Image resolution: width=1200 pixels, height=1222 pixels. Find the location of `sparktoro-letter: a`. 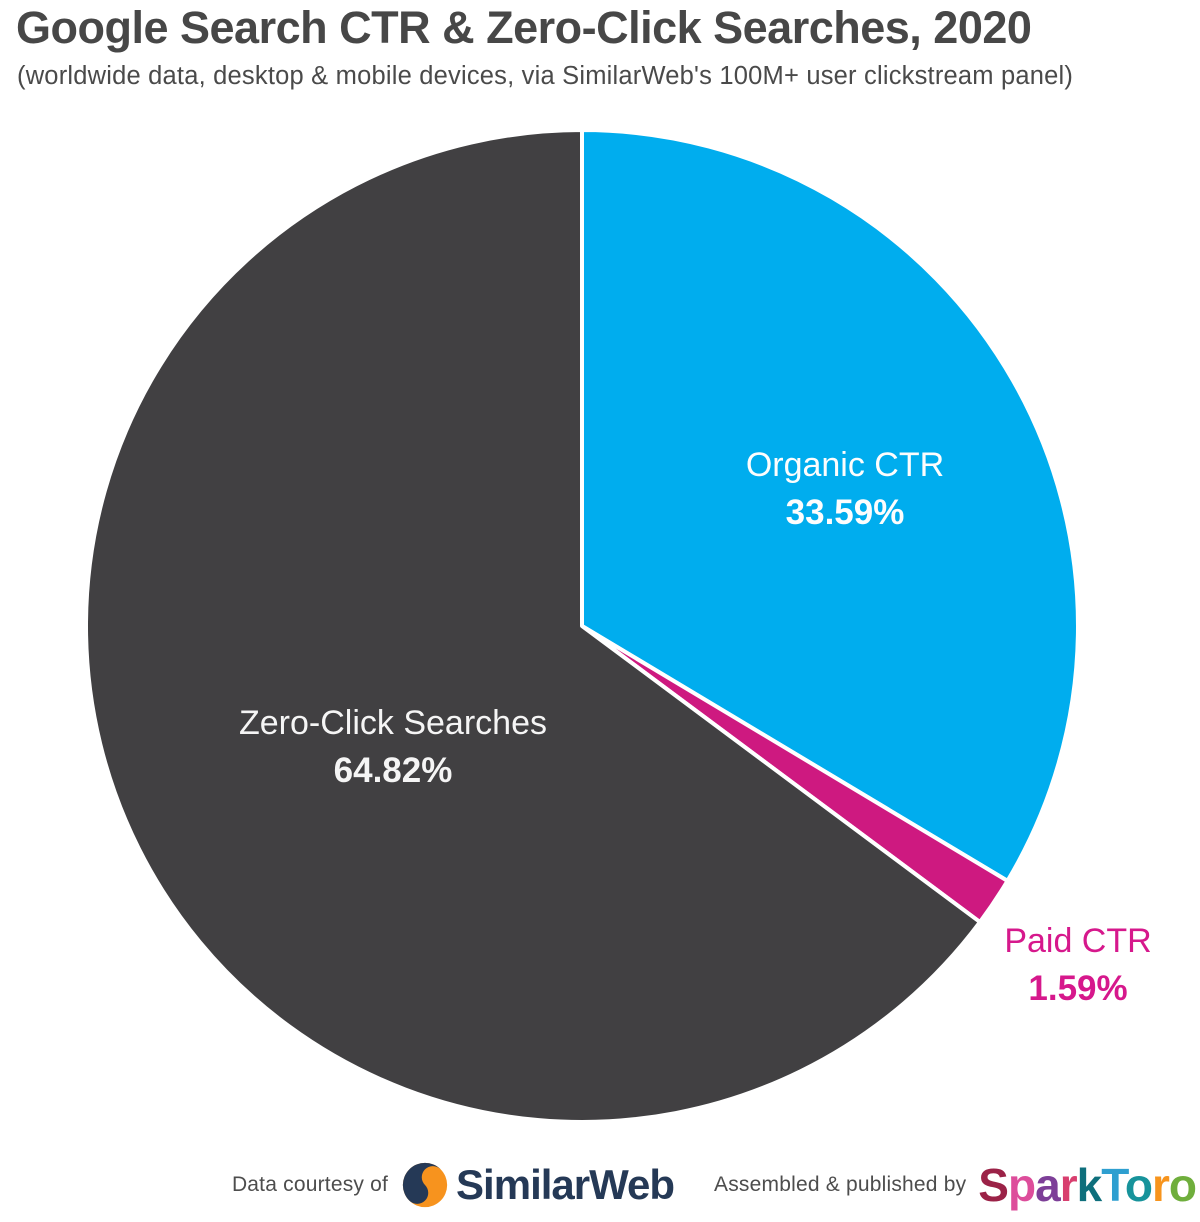

sparktoro-letter: a is located at coordinates (1048, 1185).